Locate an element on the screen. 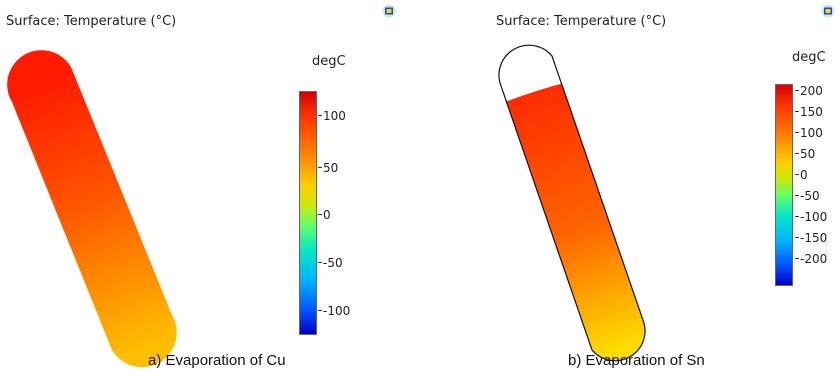 The height and width of the screenshot is (382, 840). colorbar-tick: -200 is located at coordinates (811, 259).